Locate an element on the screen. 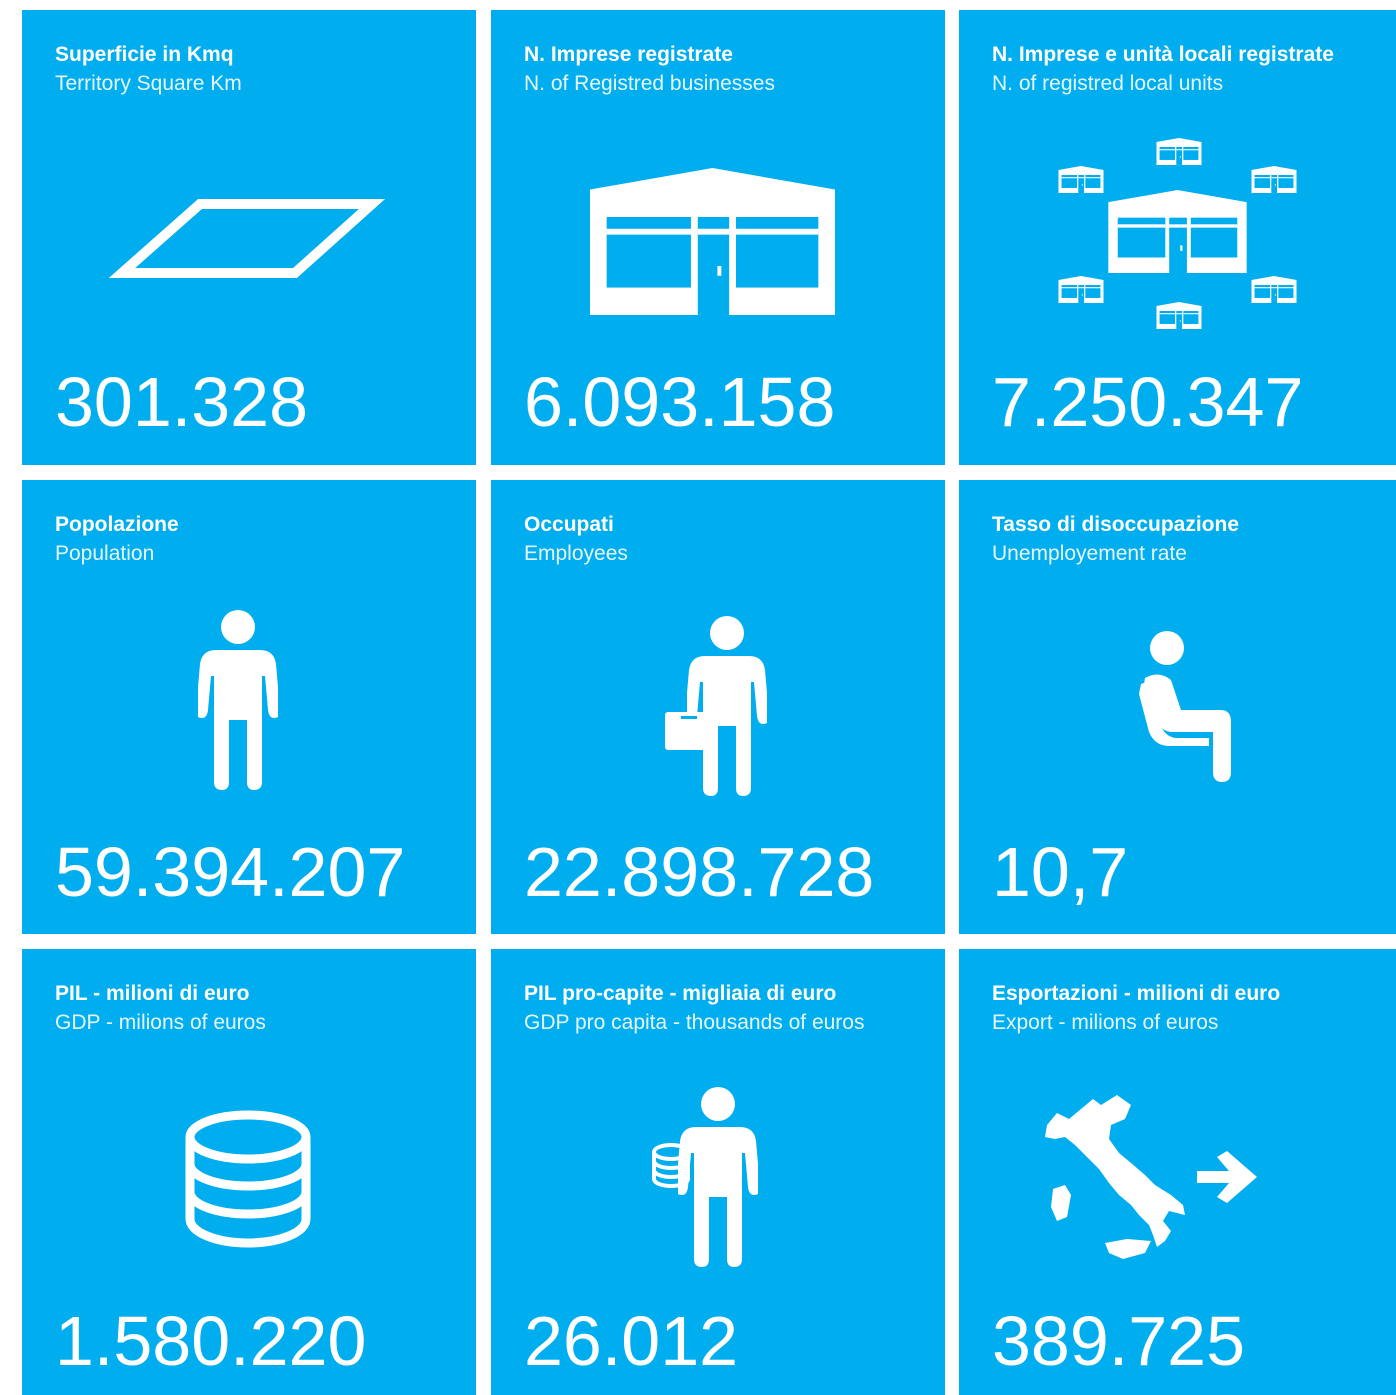  area-icon is located at coordinates (247, 238).